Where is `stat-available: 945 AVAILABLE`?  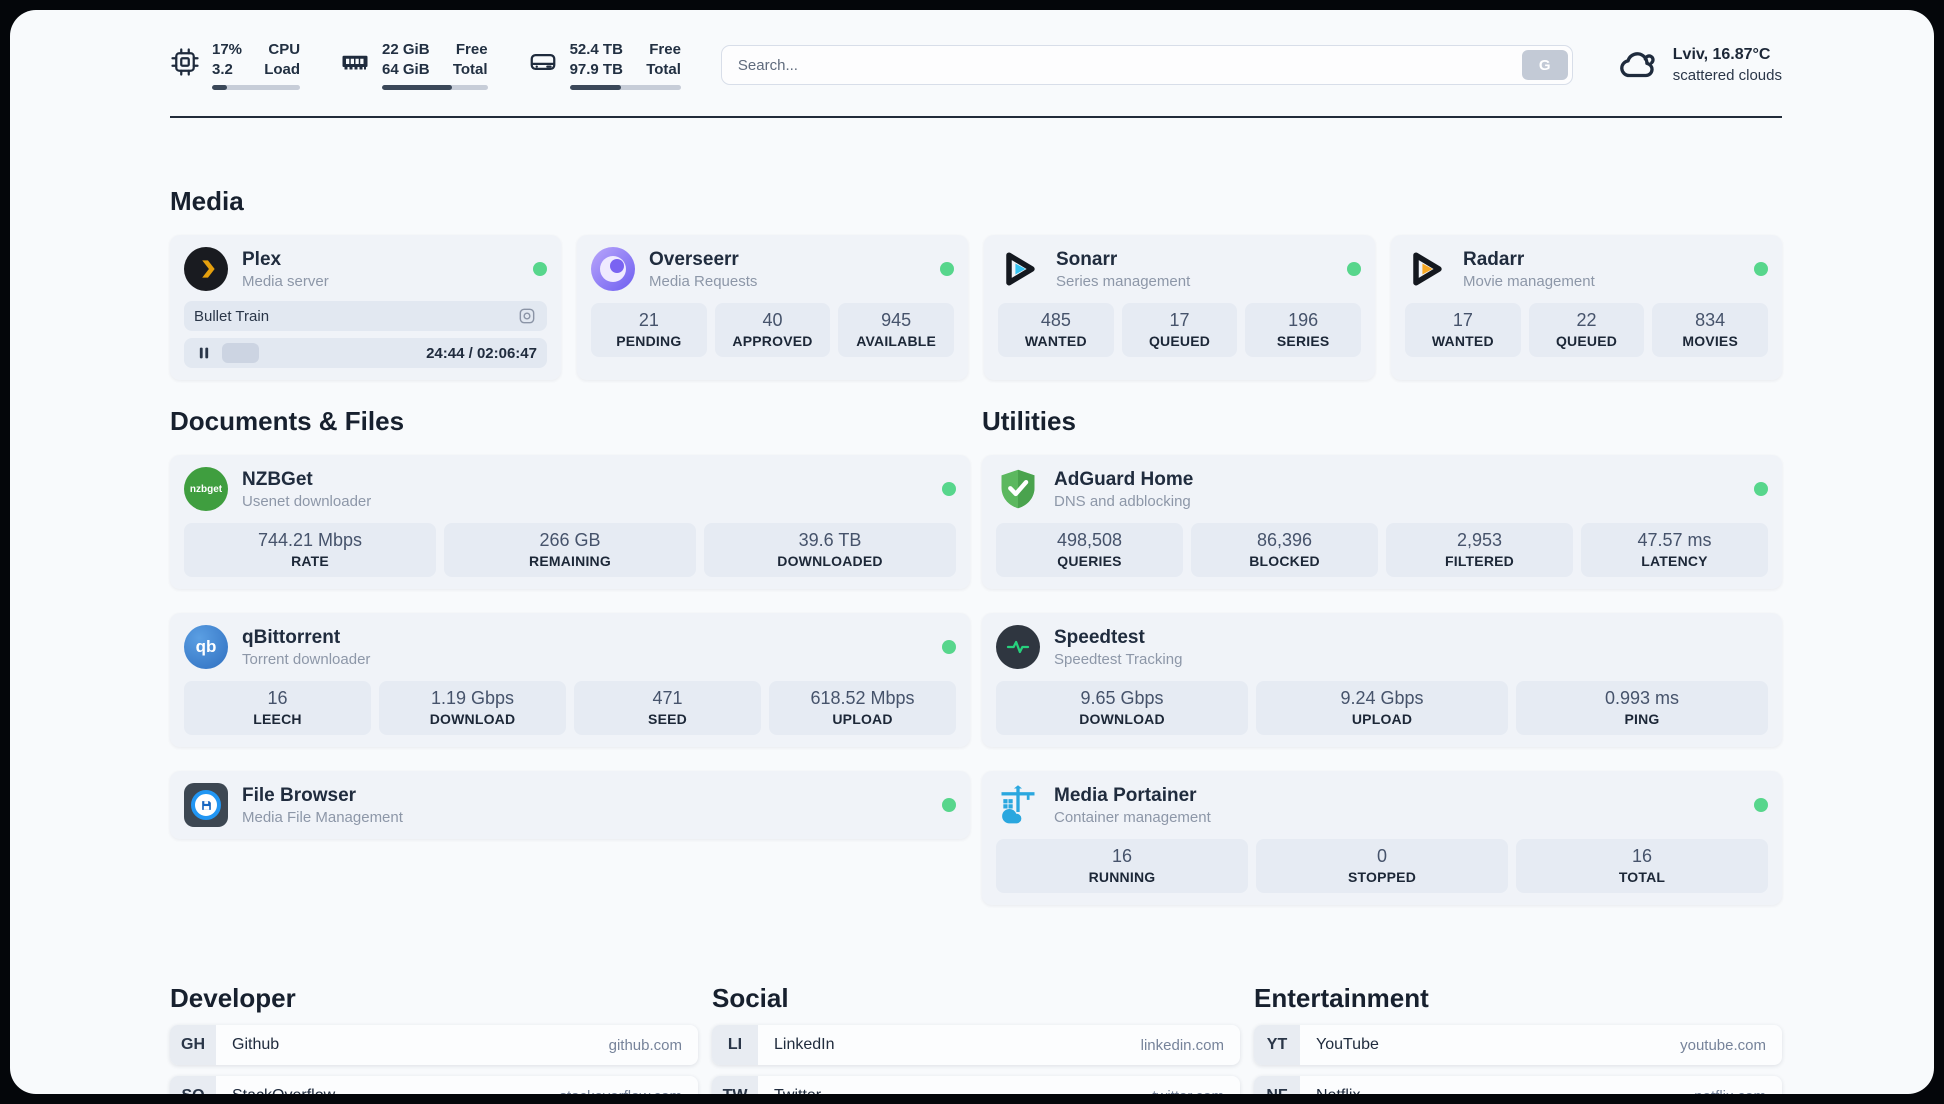
stat-available: 945 AVAILABLE is located at coordinates (896, 330).